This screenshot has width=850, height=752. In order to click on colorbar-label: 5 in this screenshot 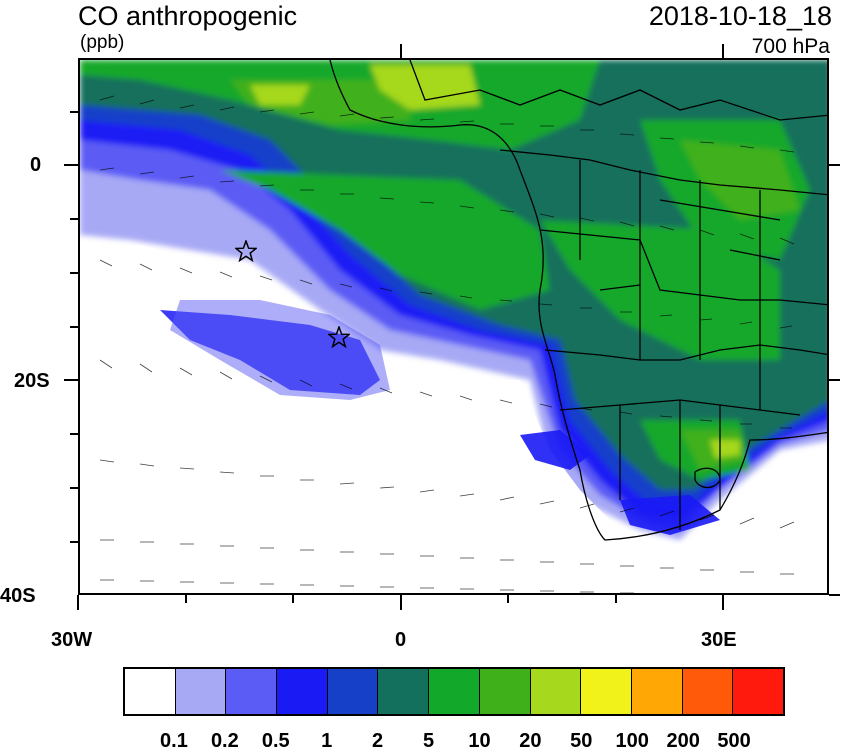, I will do `click(428, 741)`.